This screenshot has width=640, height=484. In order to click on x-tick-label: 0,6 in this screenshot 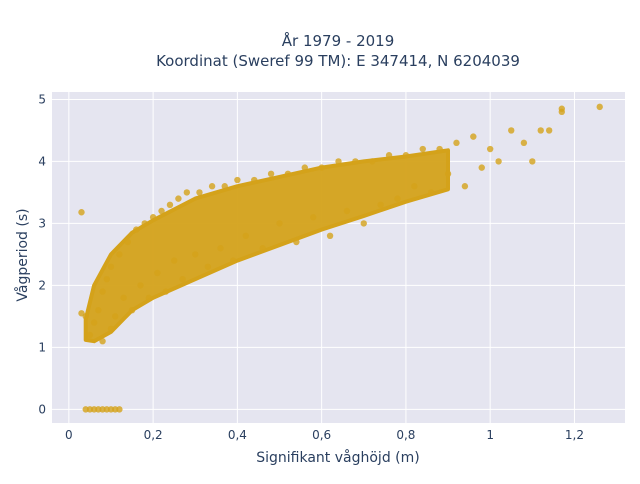, I will do `click(321, 435)`.